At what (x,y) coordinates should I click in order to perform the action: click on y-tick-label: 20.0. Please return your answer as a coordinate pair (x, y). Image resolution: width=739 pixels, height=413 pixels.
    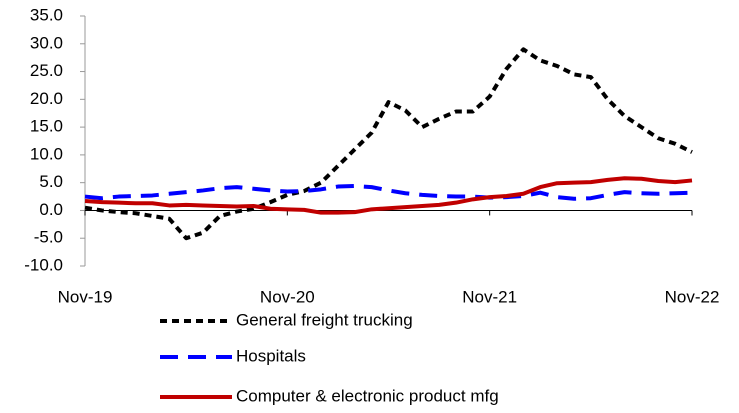
    Looking at the image, I should click on (46, 98).